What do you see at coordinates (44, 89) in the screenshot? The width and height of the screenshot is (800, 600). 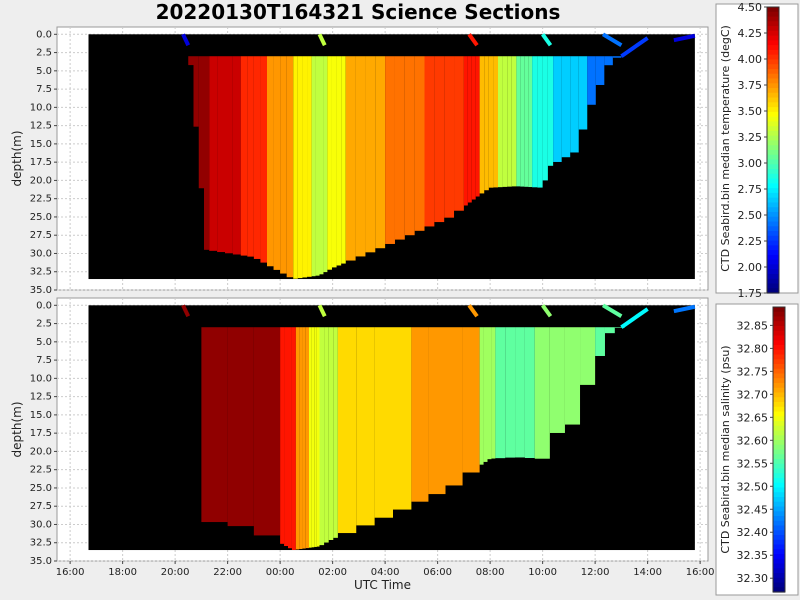 I see `y-tick-label: 7.5` at bounding box center [44, 89].